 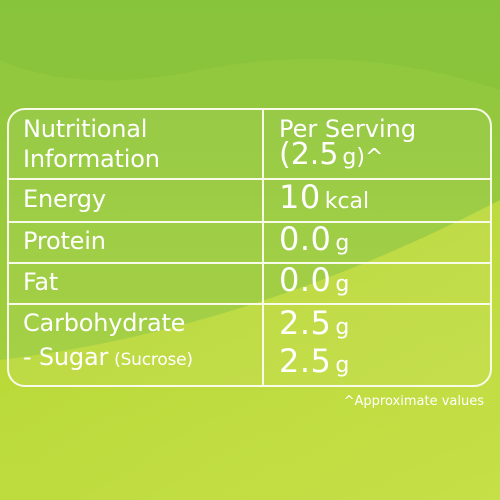 What do you see at coordinates (347, 201) in the screenshot?
I see `energy-unit: kcal` at bounding box center [347, 201].